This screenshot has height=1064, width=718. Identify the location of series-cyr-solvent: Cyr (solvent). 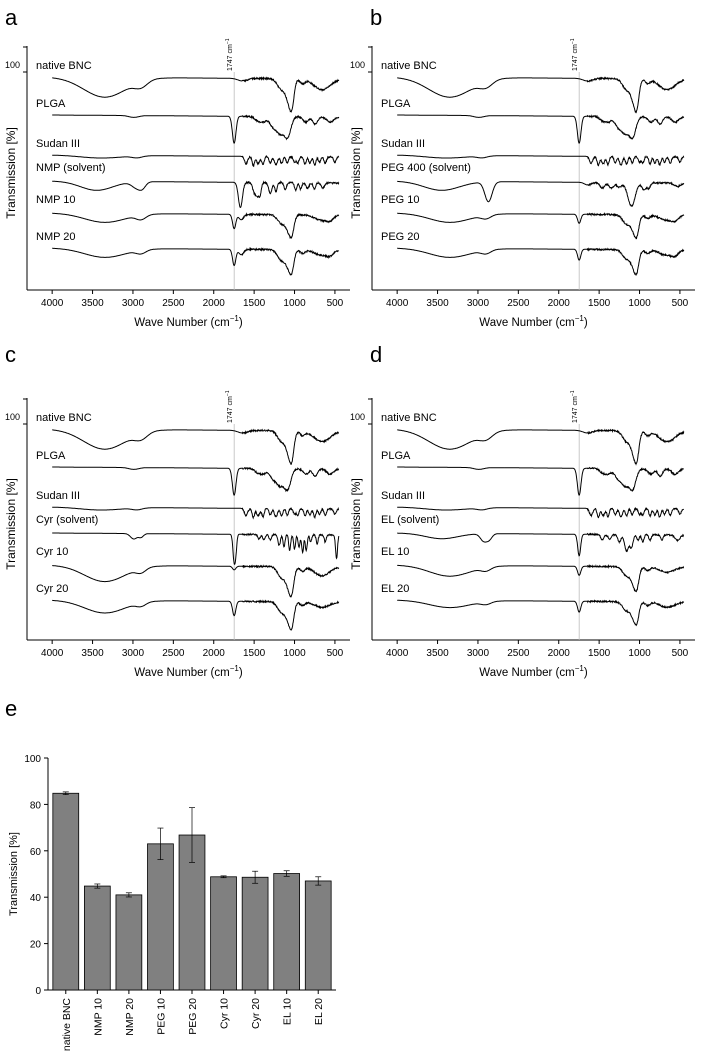
(188, 539).